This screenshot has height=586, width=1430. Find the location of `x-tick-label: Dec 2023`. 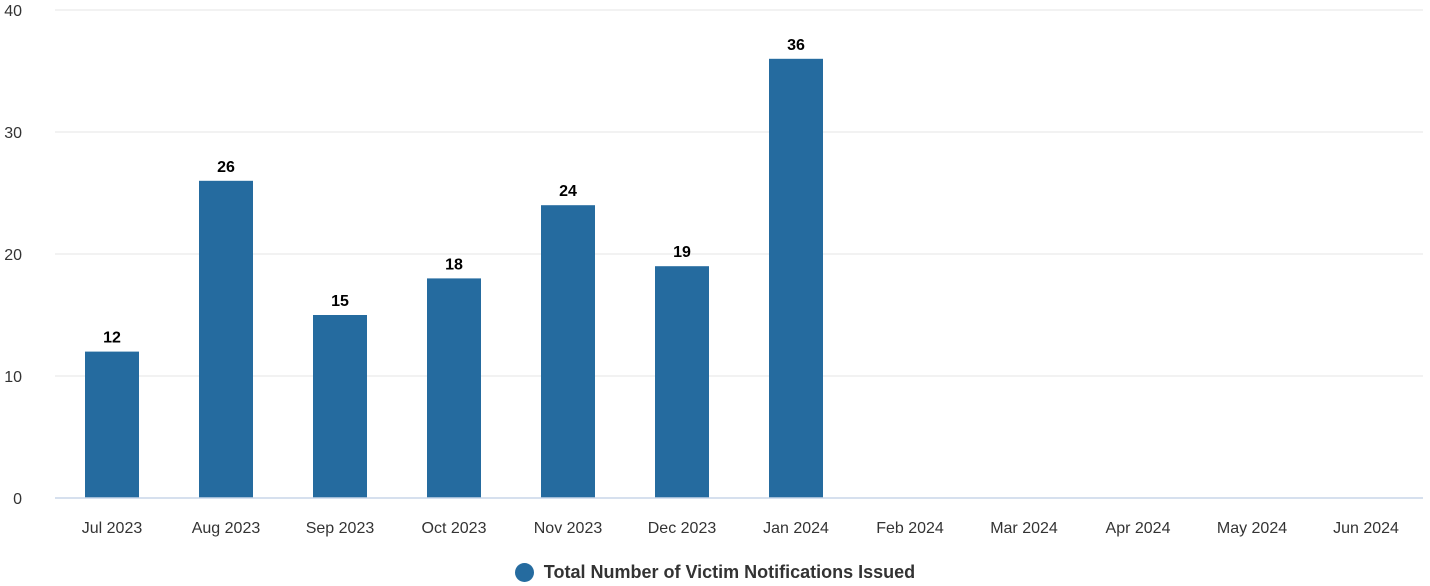

x-tick-label: Dec 2023 is located at coordinates (682, 528).